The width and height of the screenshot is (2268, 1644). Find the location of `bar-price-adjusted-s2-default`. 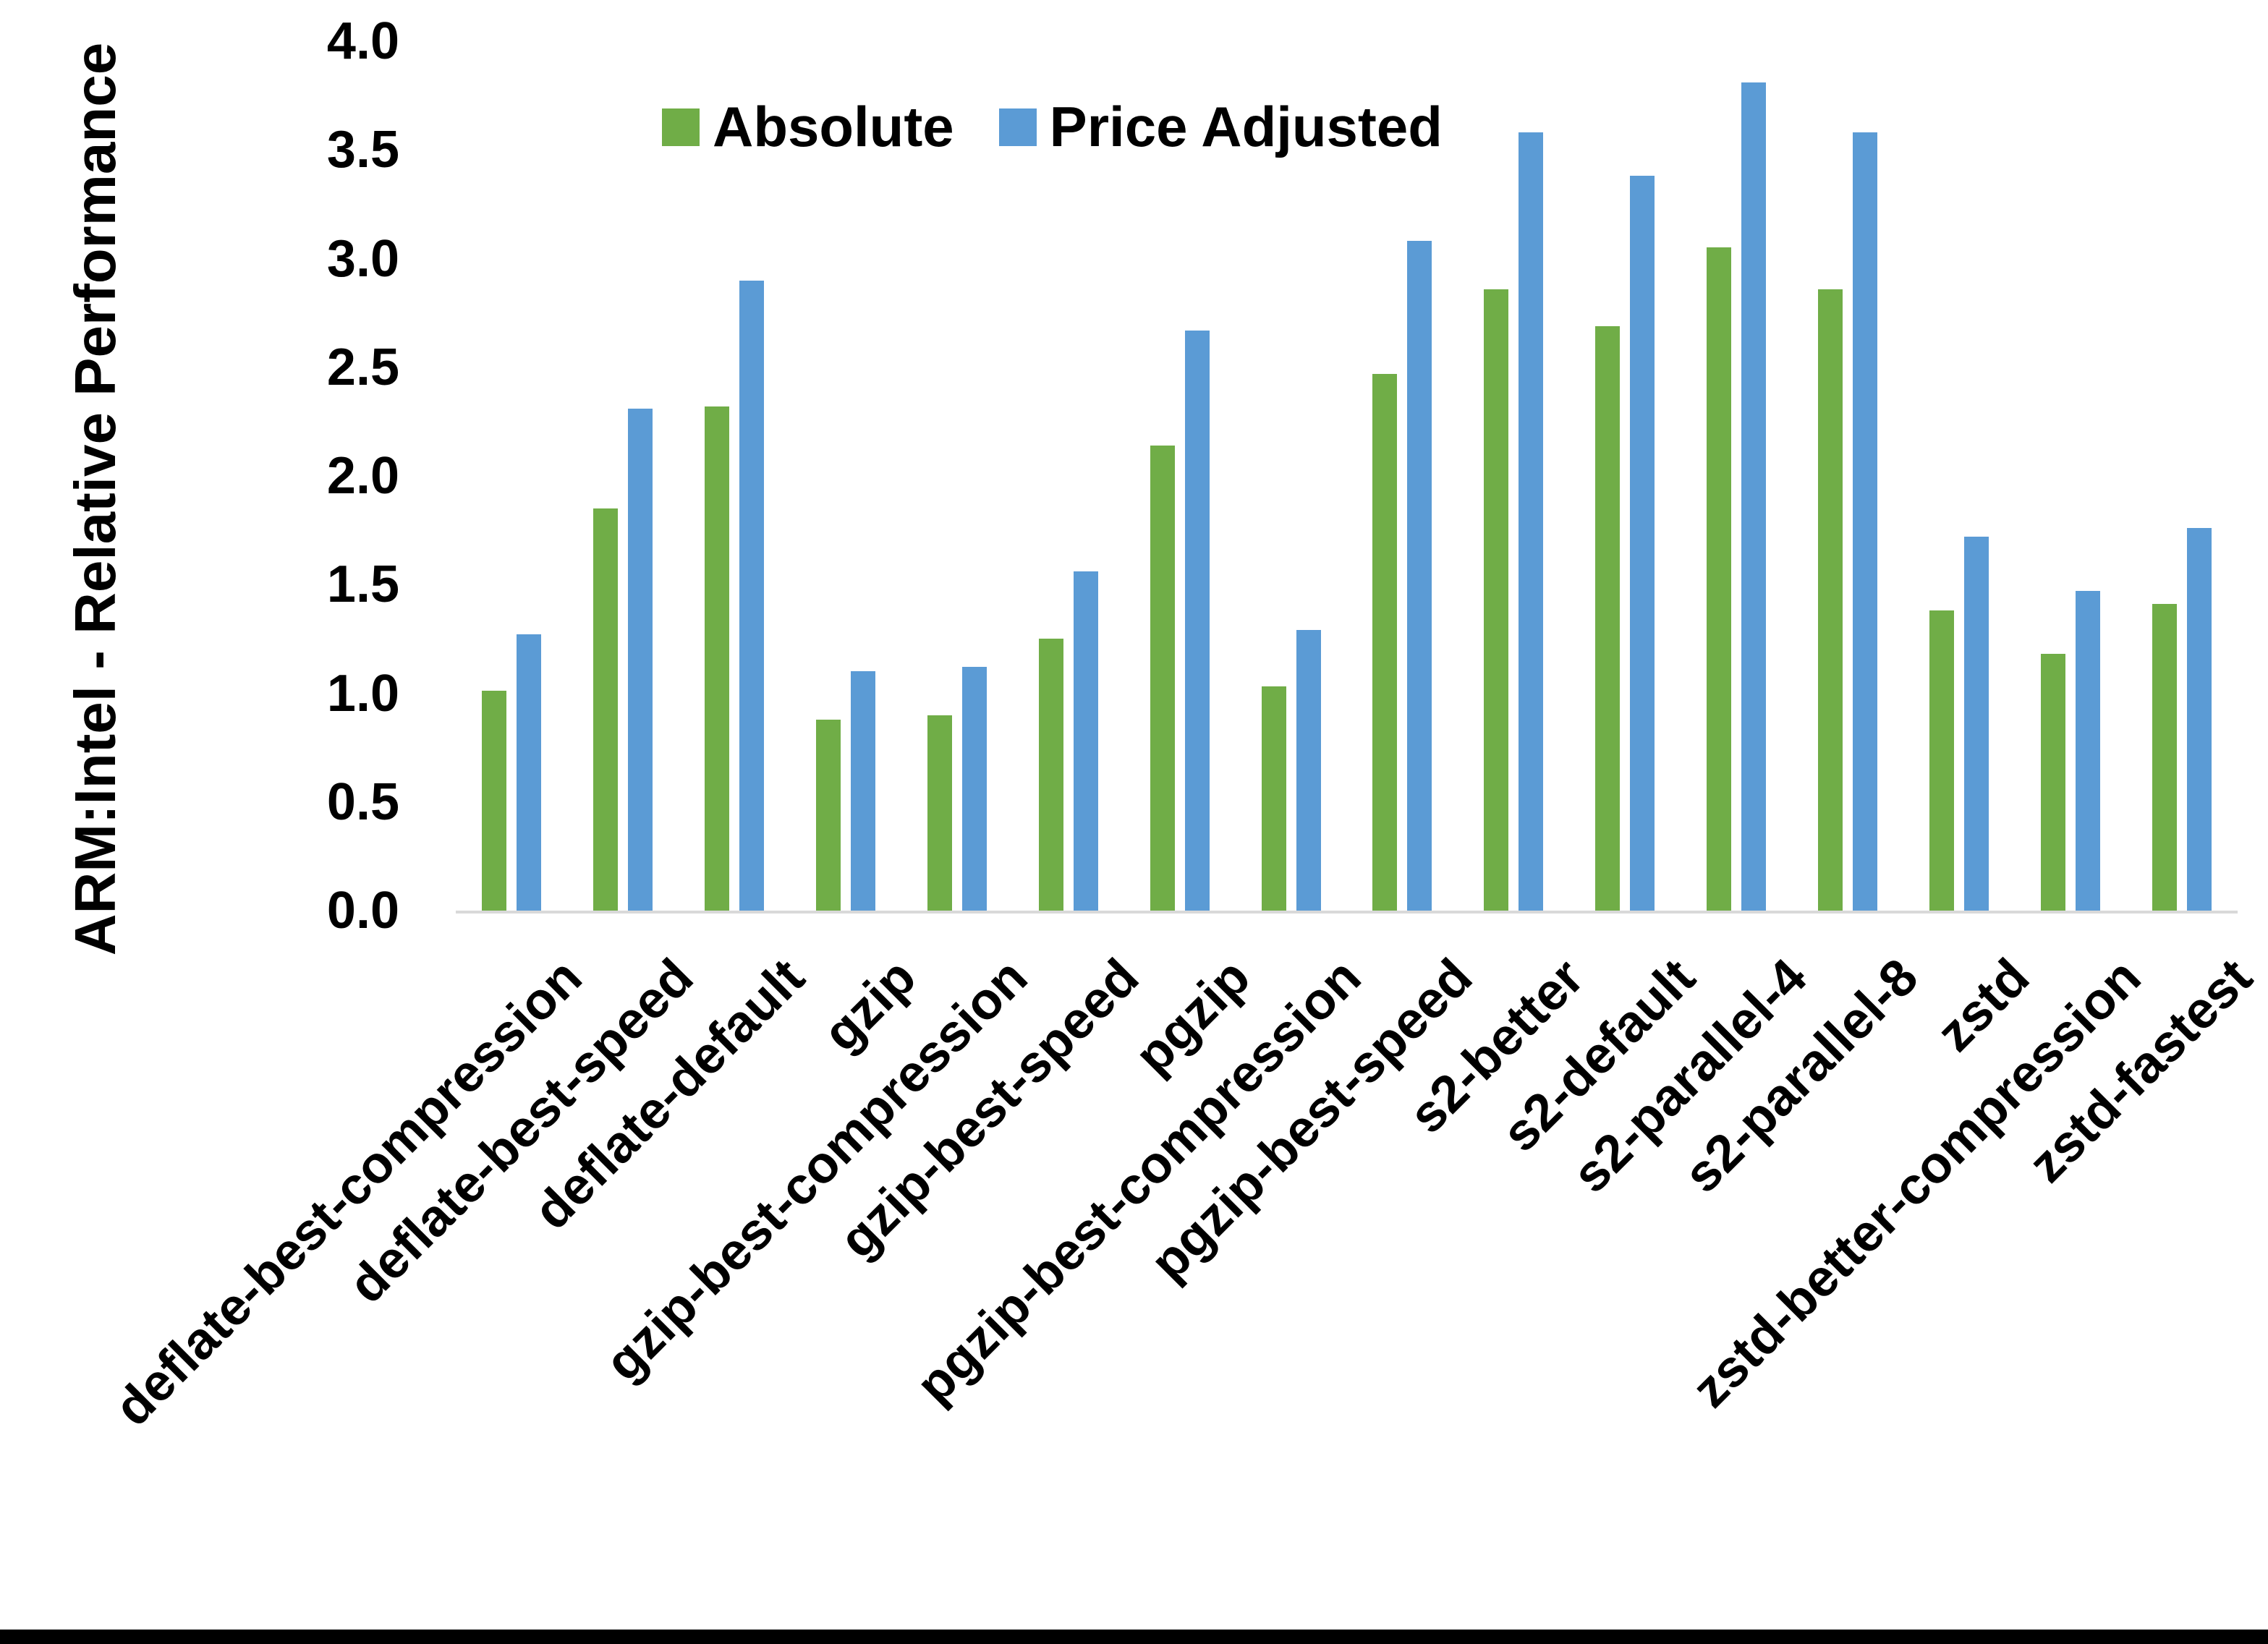

bar-price-adjusted-s2-default is located at coordinates (1643, 543).